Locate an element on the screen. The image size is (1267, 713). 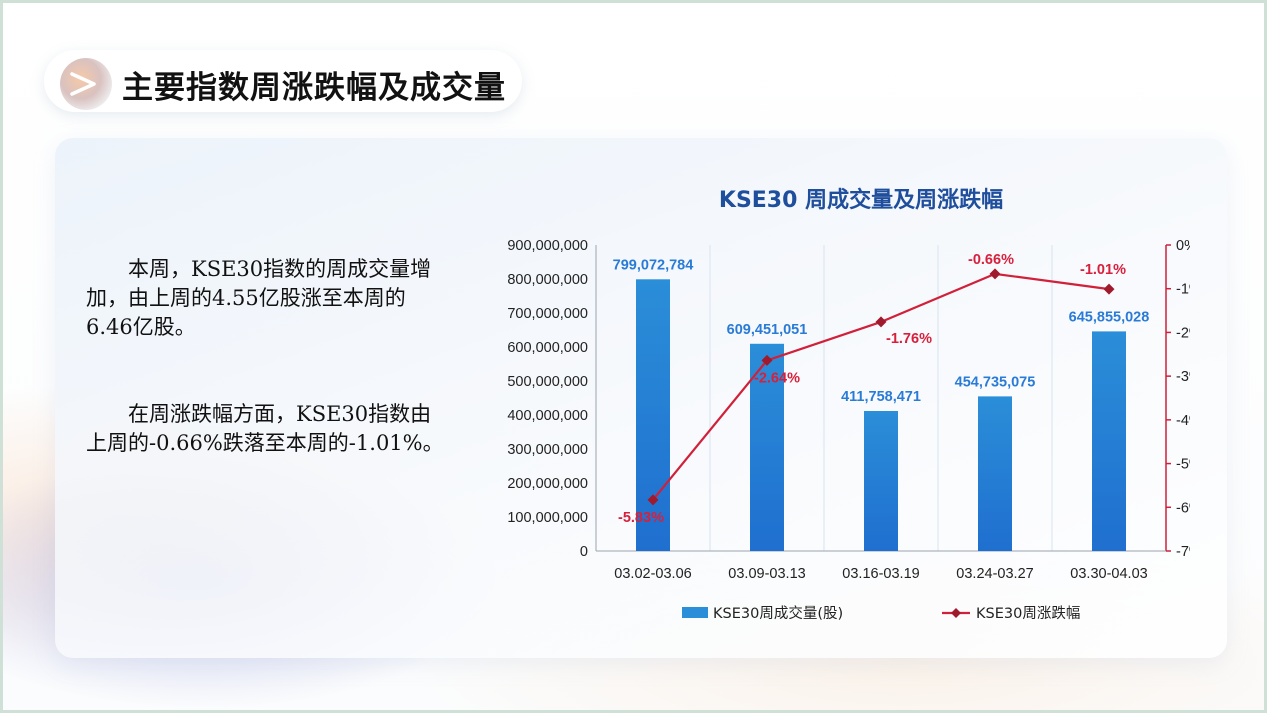
line-data-label: -0.66% is located at coordinates (991, 260).